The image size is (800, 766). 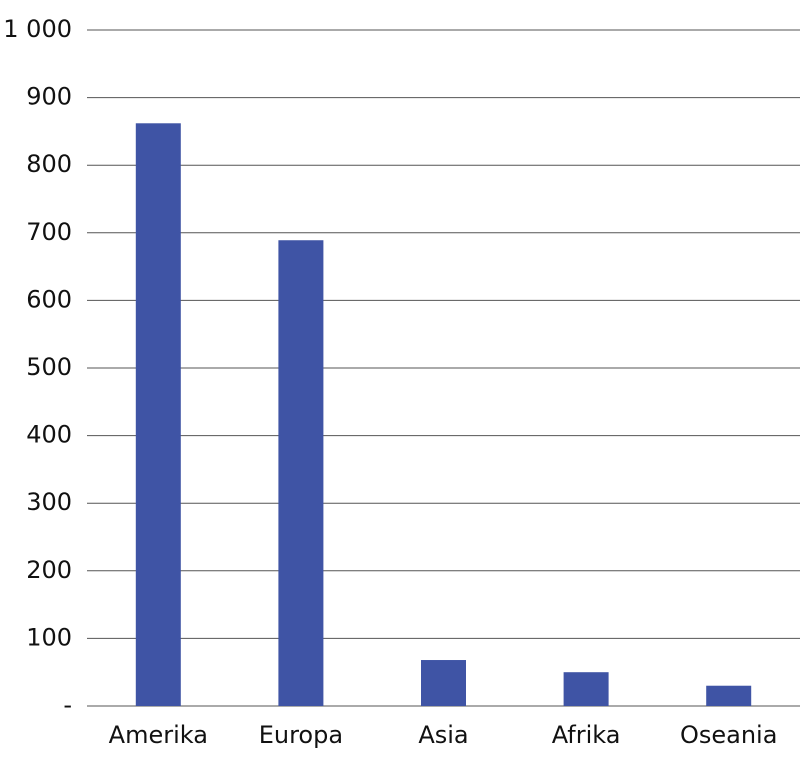 I want to click on x-tick-label: Asia, so click(x=443, y=735).